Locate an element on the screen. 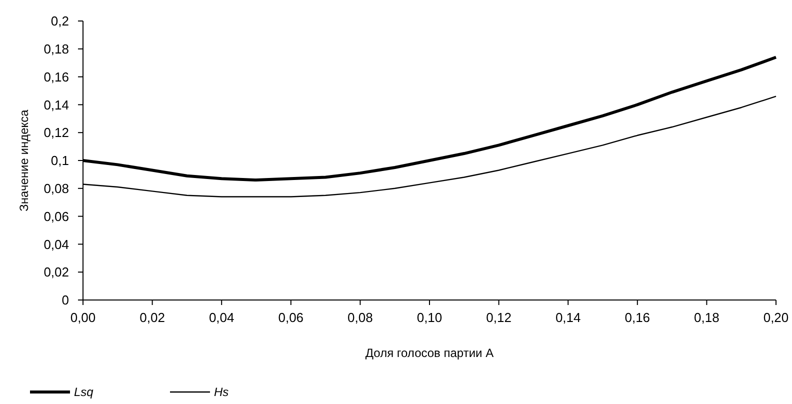 The image size is (792, 404). x-tick-label: 0,06 is located at coordinates (291, 317).